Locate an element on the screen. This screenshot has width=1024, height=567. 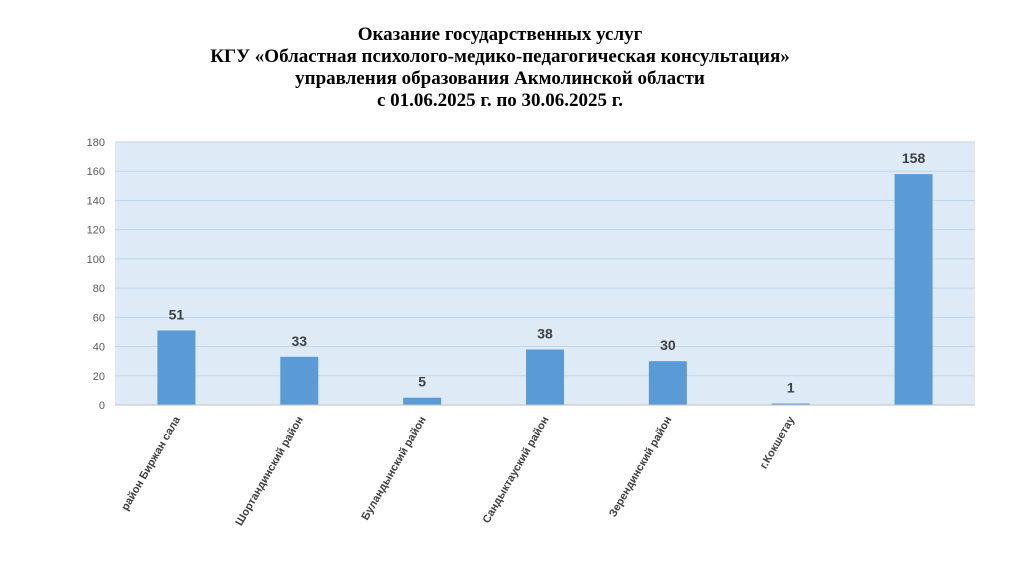
data-label: 38 is located at coordinates (545, 333).